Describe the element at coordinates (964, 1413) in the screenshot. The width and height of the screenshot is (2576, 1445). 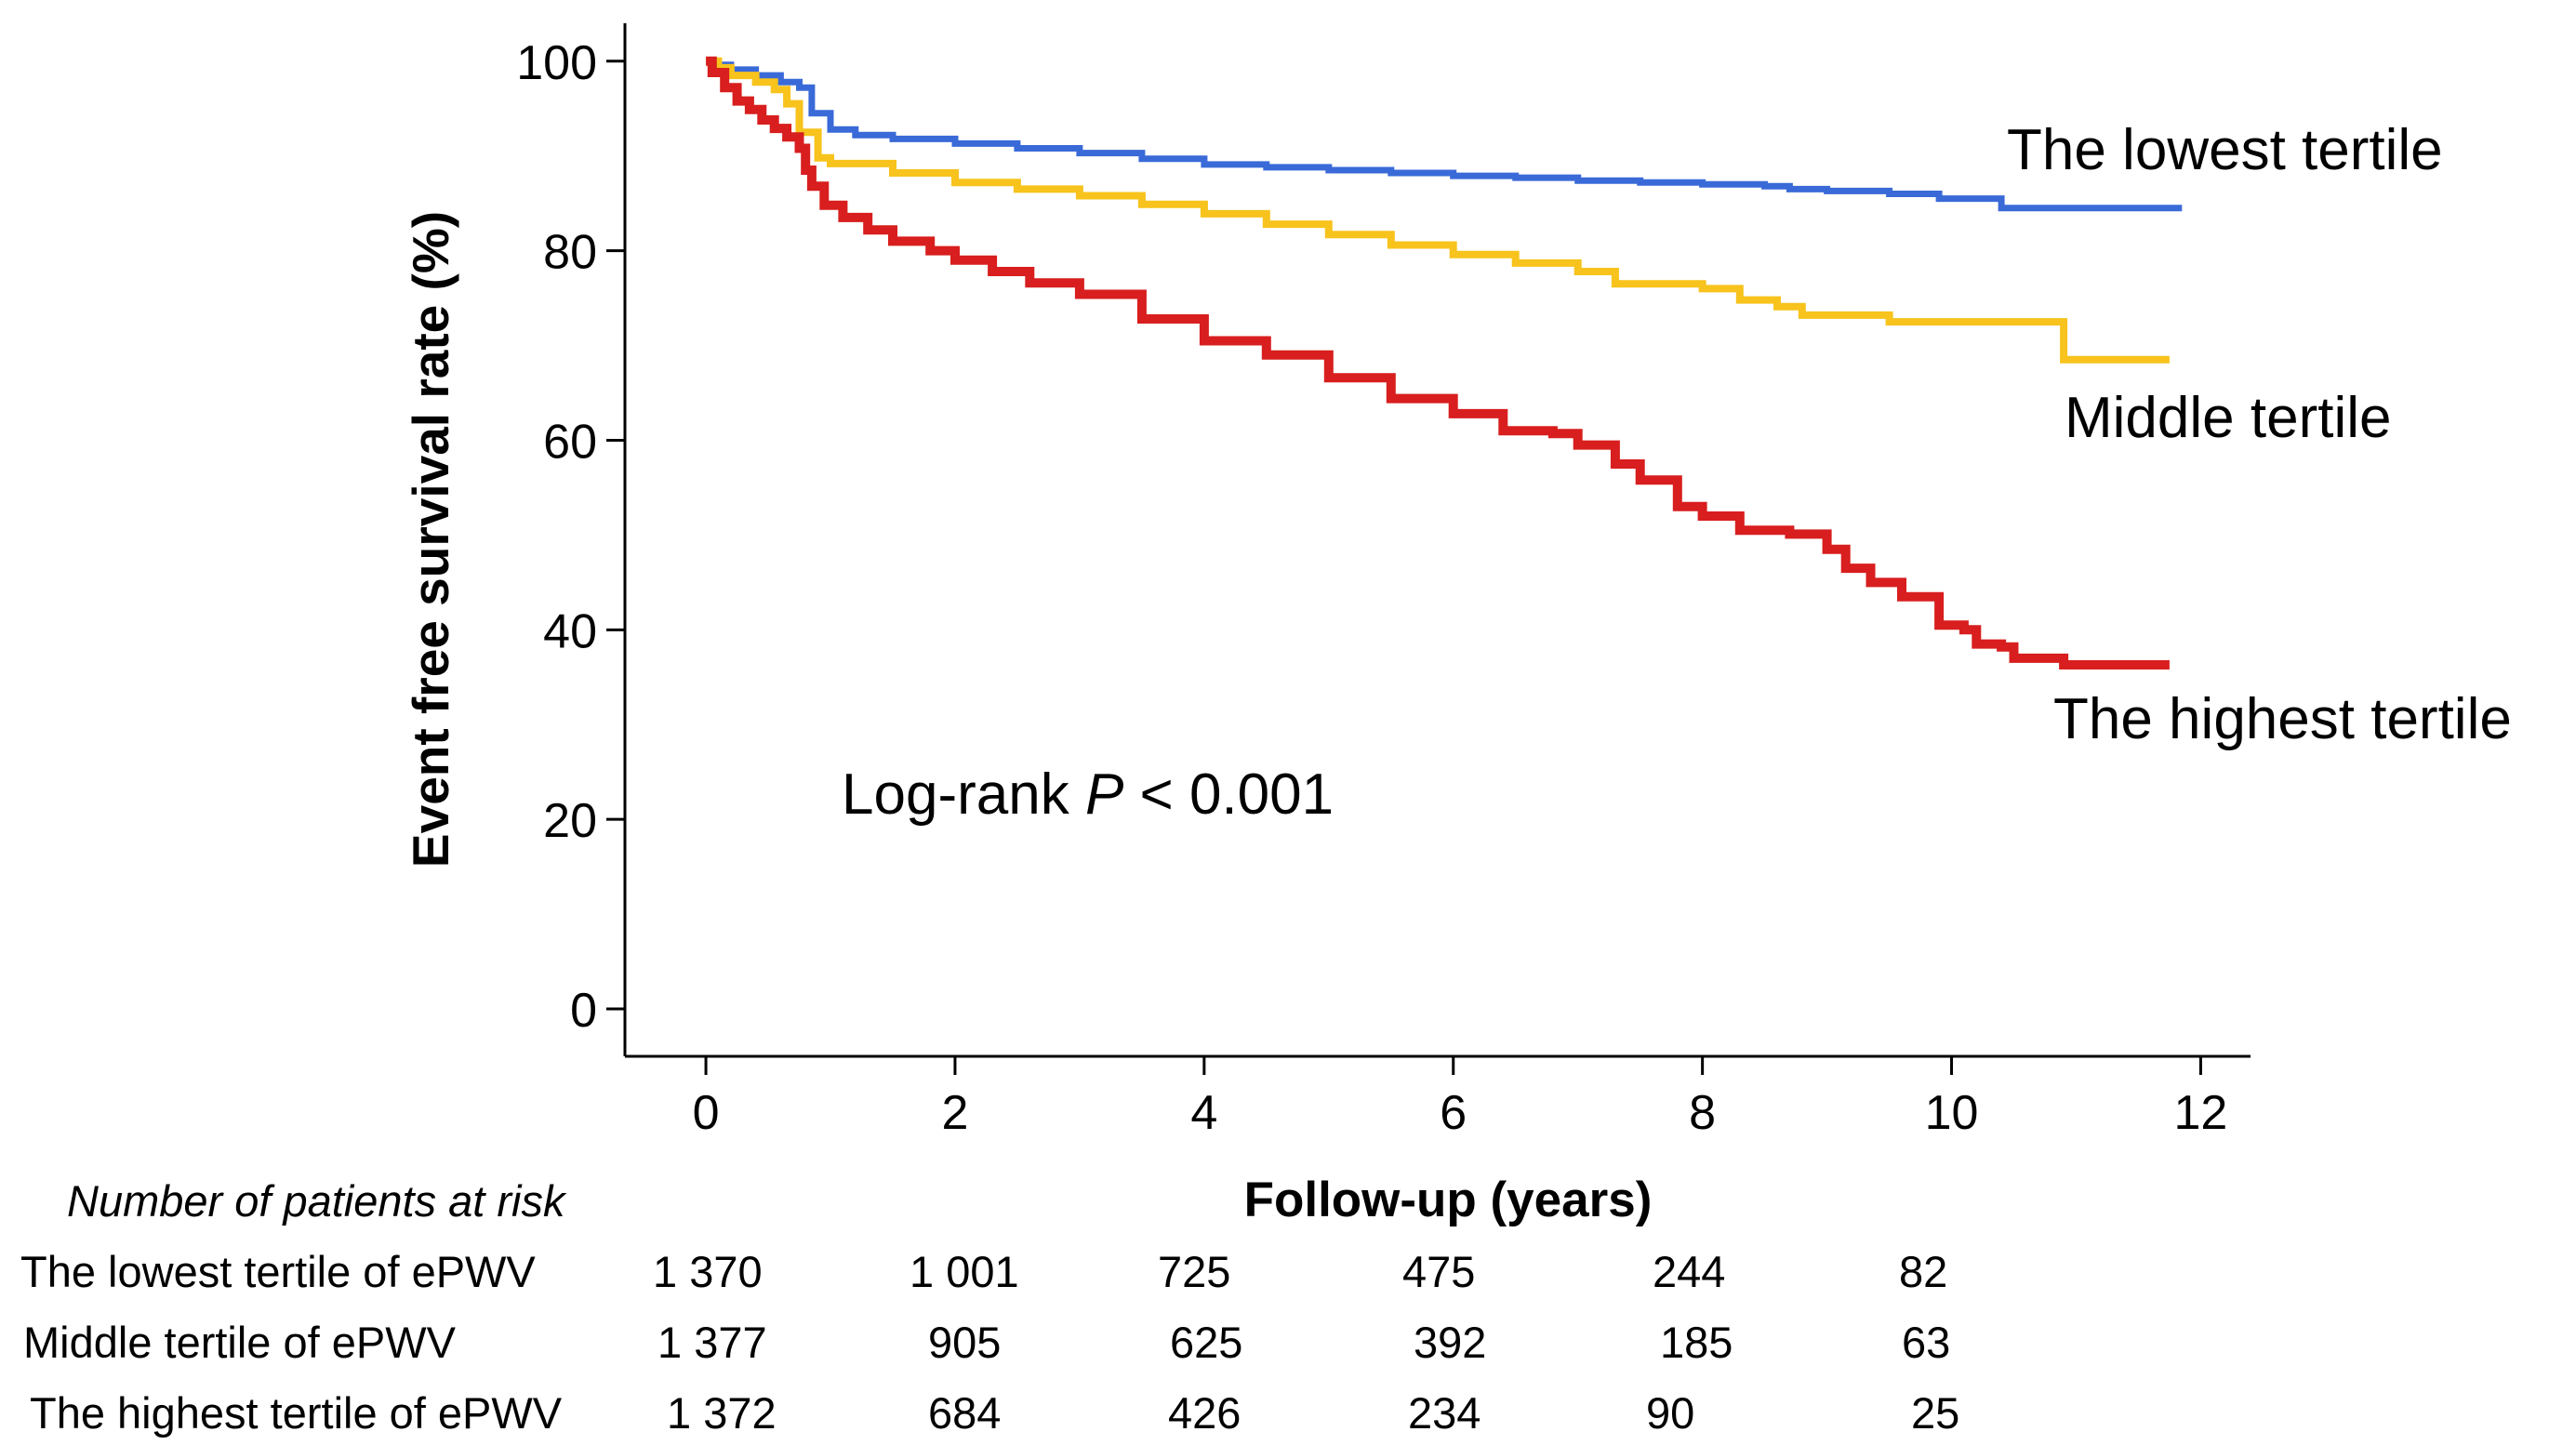
I see `risk-cell: 684` at that location.